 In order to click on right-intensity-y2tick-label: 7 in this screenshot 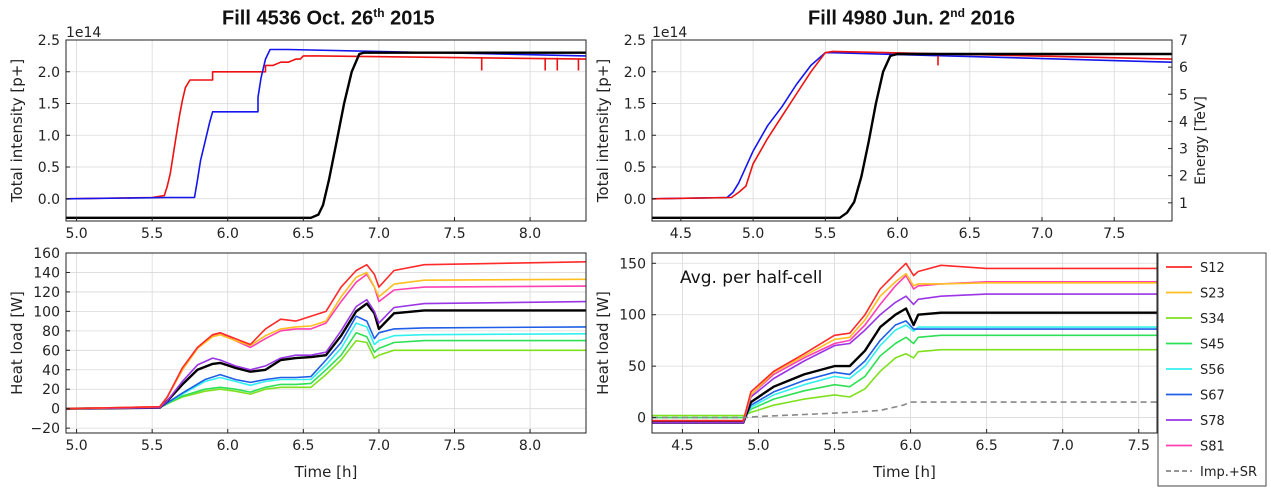, I will do `click(1183, 41)`.